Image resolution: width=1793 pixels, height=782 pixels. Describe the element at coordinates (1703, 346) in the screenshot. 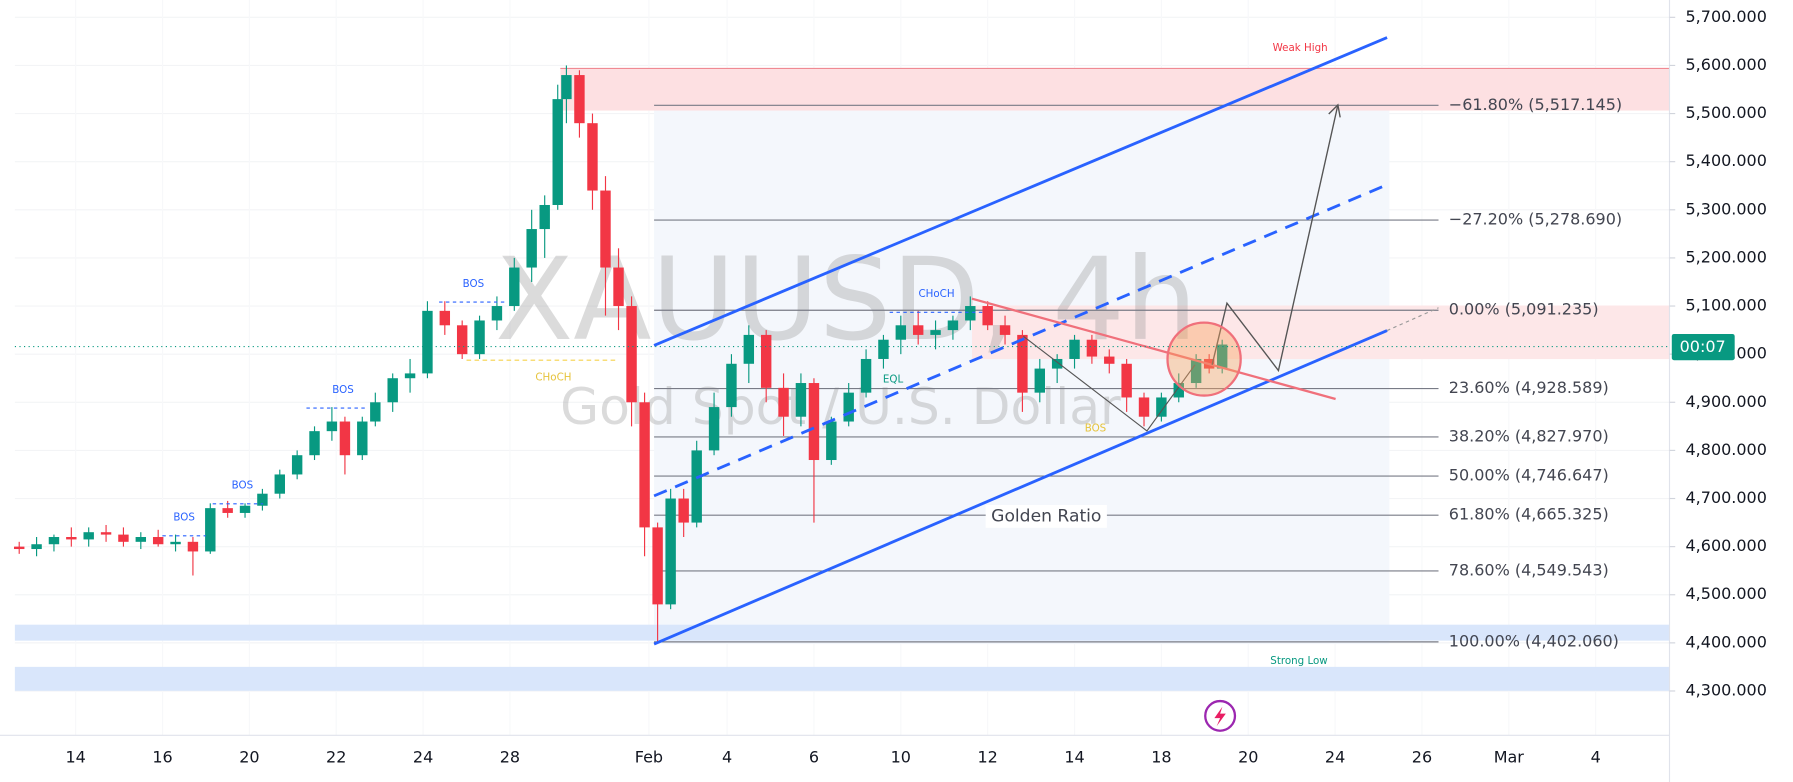

I see `countdown: 00:07` at that location.